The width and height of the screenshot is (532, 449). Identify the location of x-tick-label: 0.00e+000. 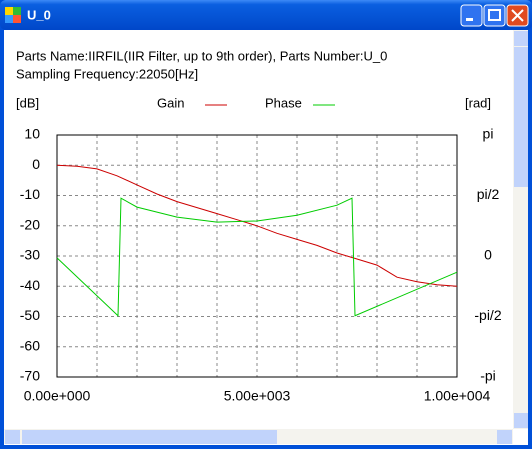
(57, 396).